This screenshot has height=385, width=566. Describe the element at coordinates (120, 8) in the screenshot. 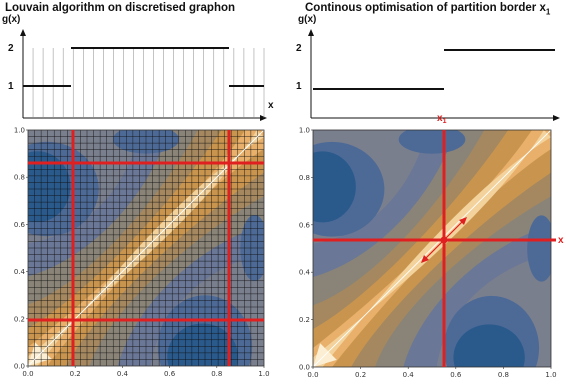

I see `left-panel-title: Louvain algorithm on discretised graphon` at that location.